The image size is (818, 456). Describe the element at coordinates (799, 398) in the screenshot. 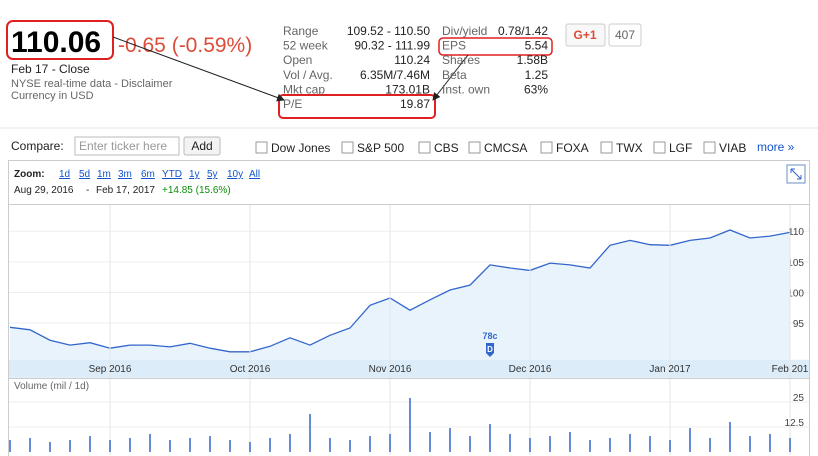

I see `y-tick-label: 25` at that location.